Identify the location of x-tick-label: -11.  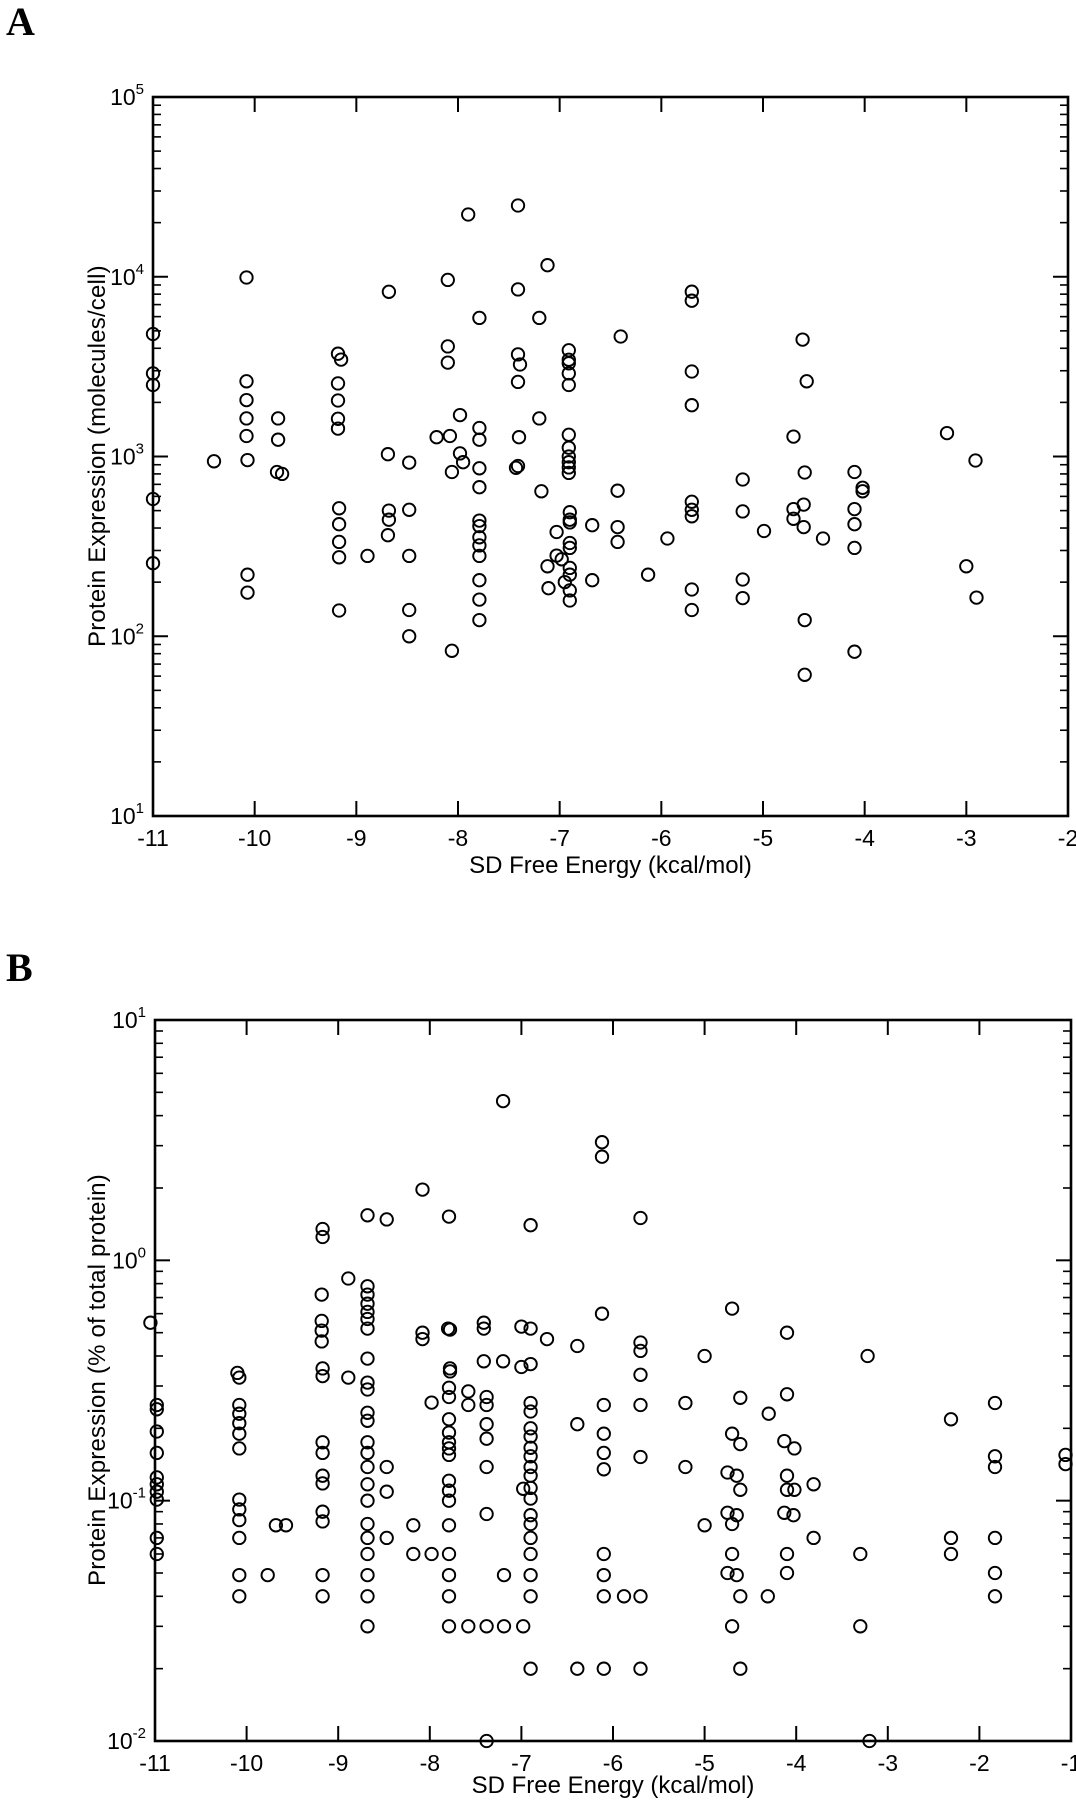
(153, 838).